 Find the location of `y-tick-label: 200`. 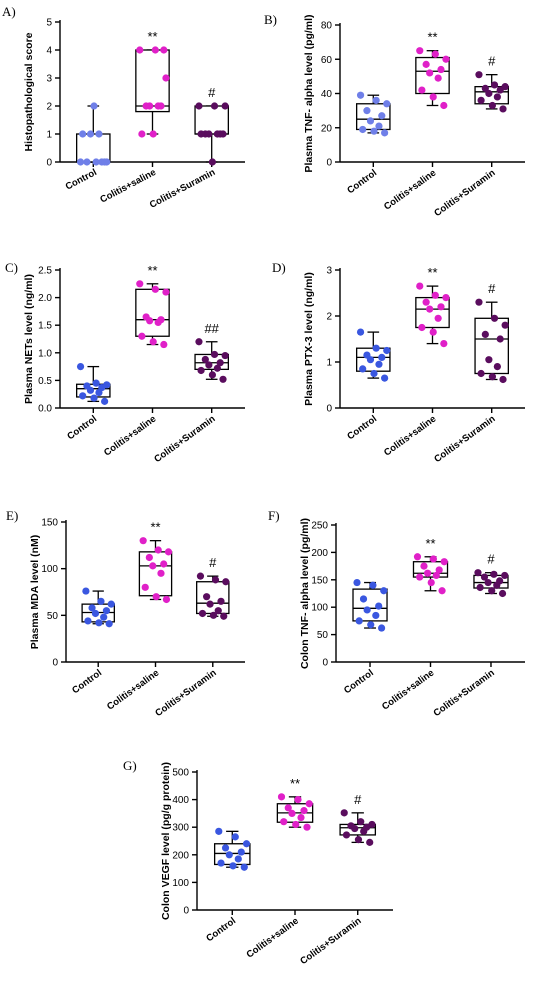

y-tick-label: 200 is located at coordinates (180, 855).